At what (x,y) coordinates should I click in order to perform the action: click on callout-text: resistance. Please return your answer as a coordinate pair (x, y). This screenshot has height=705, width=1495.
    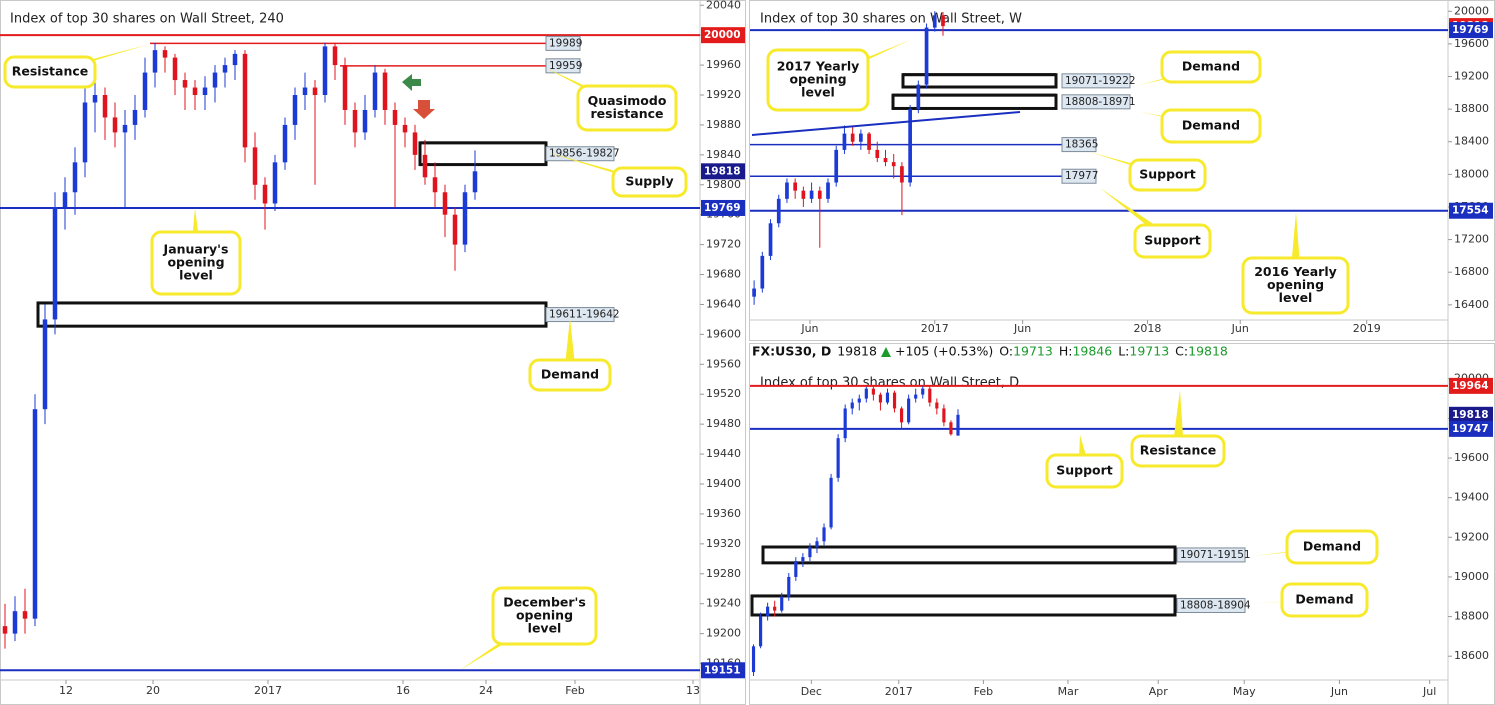
    Looking at the image, I should click on (626, 113).